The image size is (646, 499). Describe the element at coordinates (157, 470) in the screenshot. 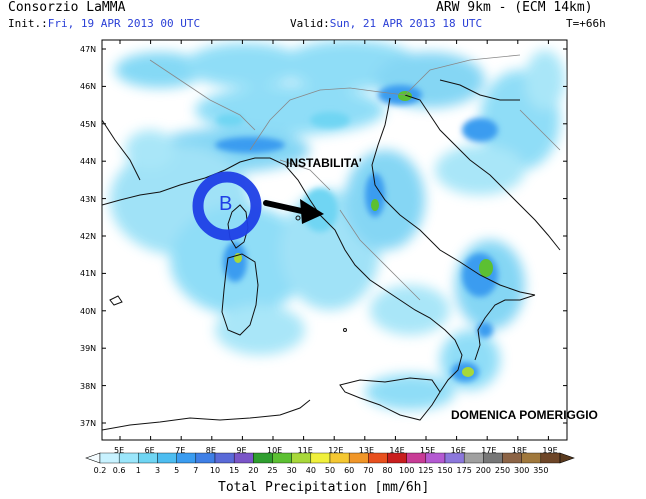

I see `colorbar-label: 3` at that location.